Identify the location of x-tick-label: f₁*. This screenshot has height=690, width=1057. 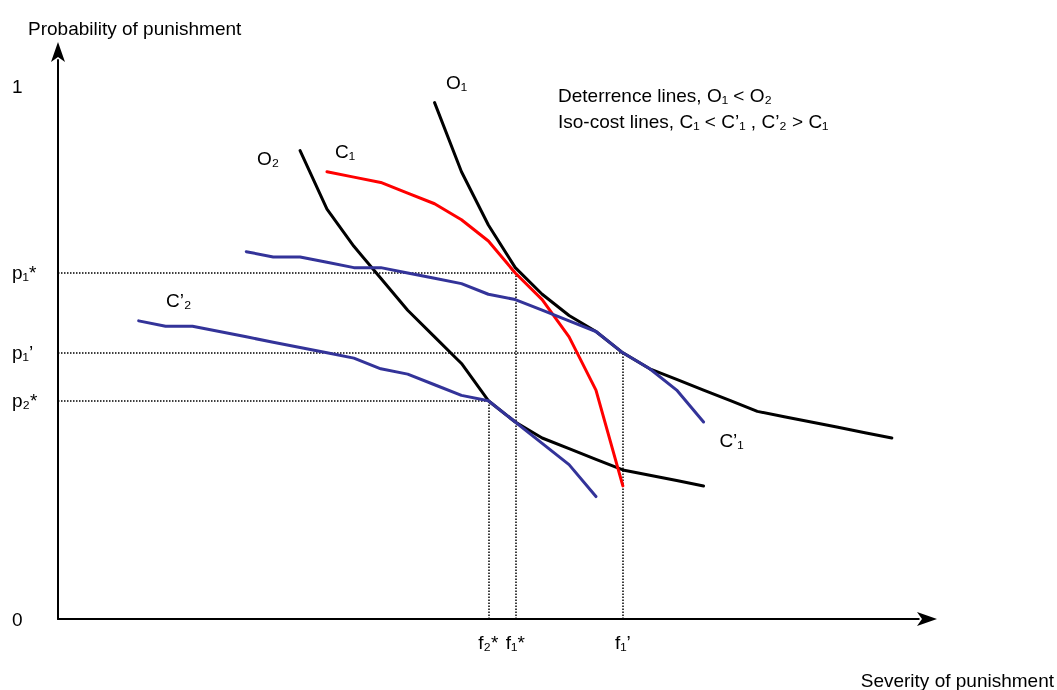
(515, 642).